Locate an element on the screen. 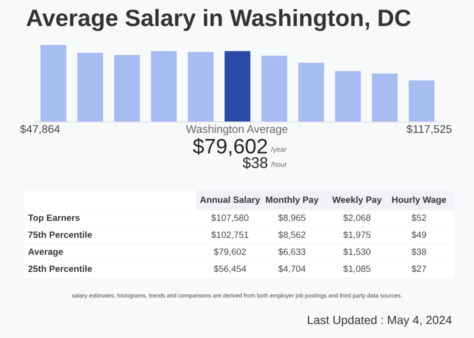 The image size is (474, 338). text: $1,975 is located at coordinates (356, 235).